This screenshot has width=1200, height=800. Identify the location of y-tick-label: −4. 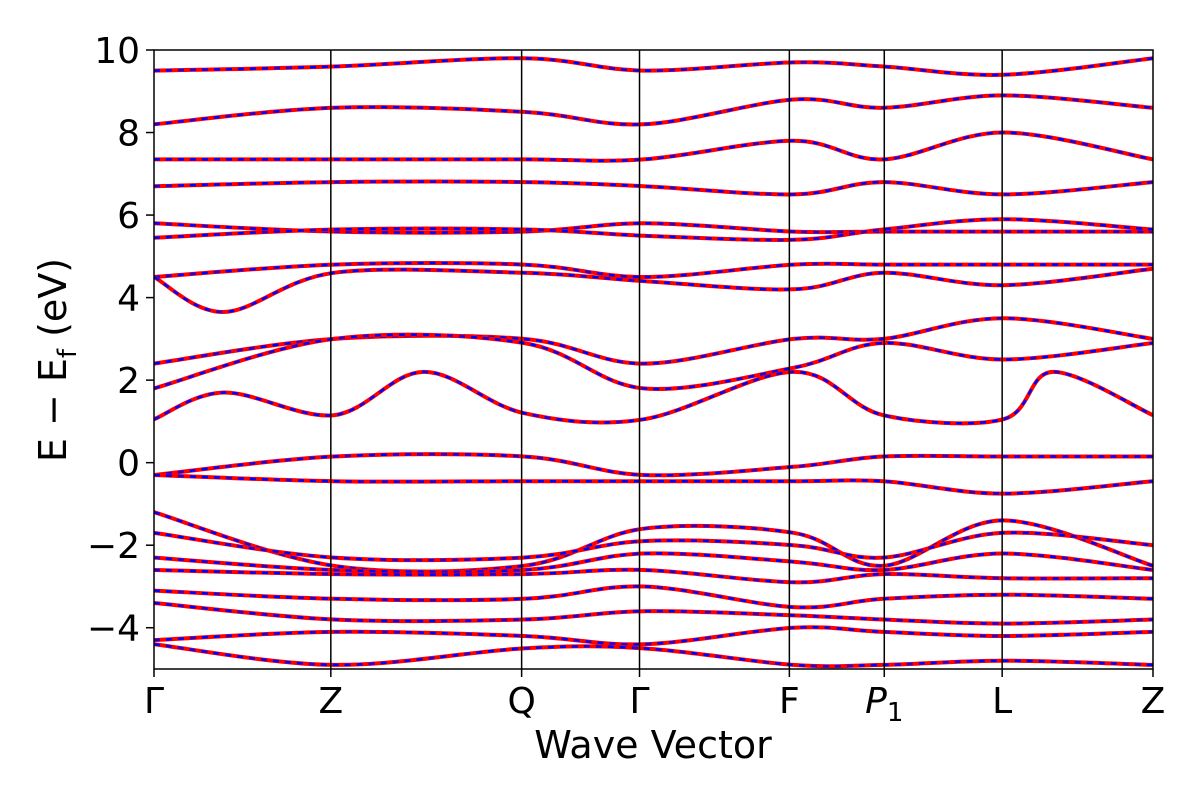
(113, 629).